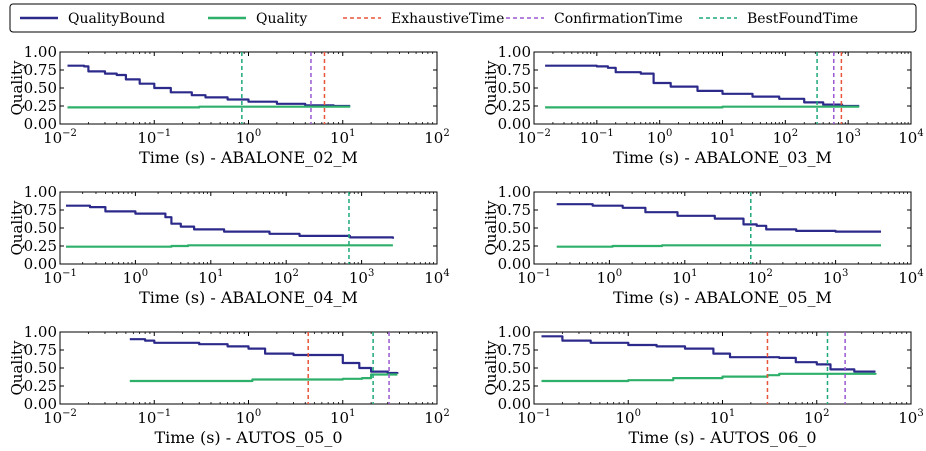 The image size is (926, 451). I want to click on x-axis-label: Time (s) - ABALONE_05_M, so click(722, 297).